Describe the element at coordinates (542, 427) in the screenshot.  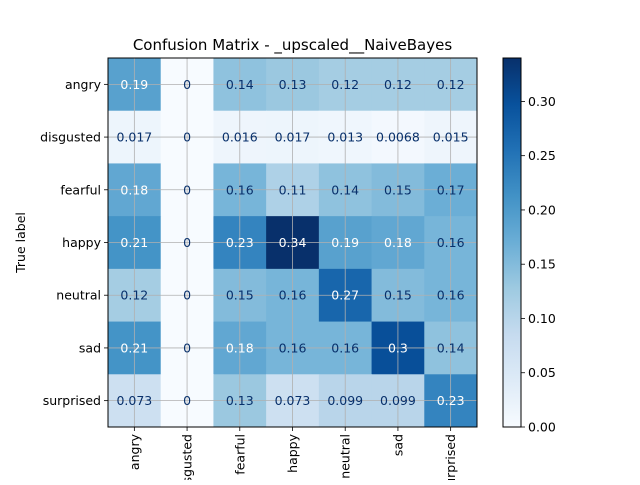
I see `colorbar-tick-label: 0.00` at that location.